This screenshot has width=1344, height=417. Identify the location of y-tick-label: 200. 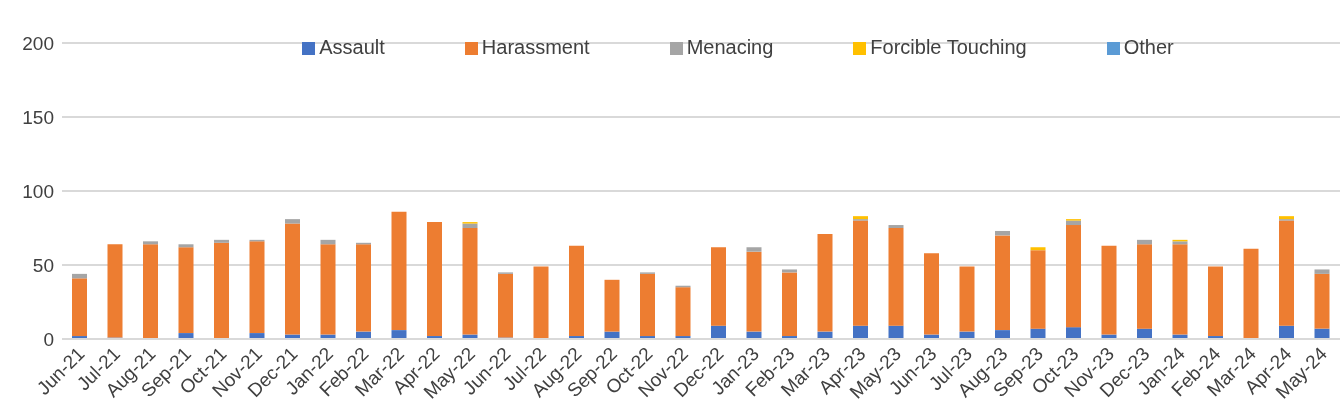
(38, 43).